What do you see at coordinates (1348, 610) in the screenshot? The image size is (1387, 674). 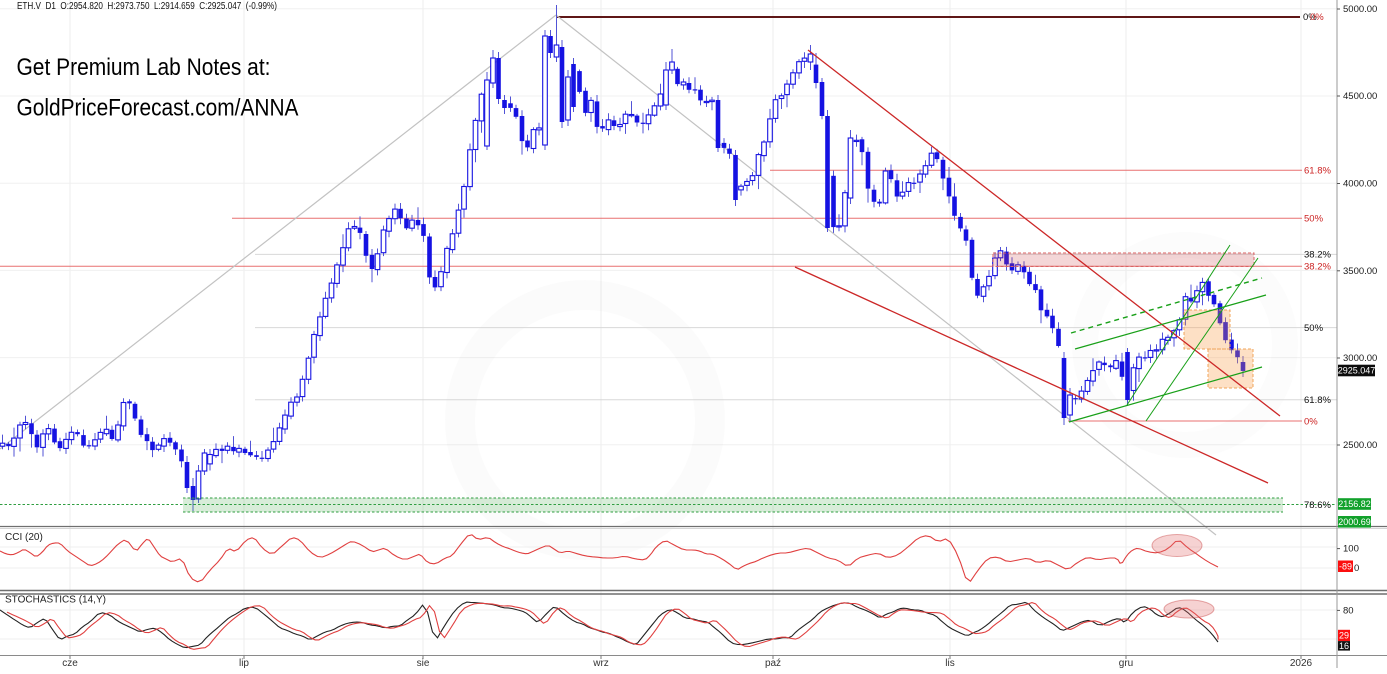 I see `svg-text: 80` at bounding box center [1348, 610].